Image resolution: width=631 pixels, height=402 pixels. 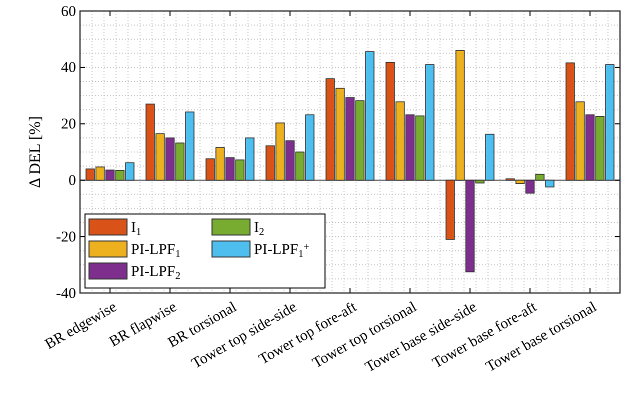 I want to click on y-tick-label: -40, so click(x=66, y=294).